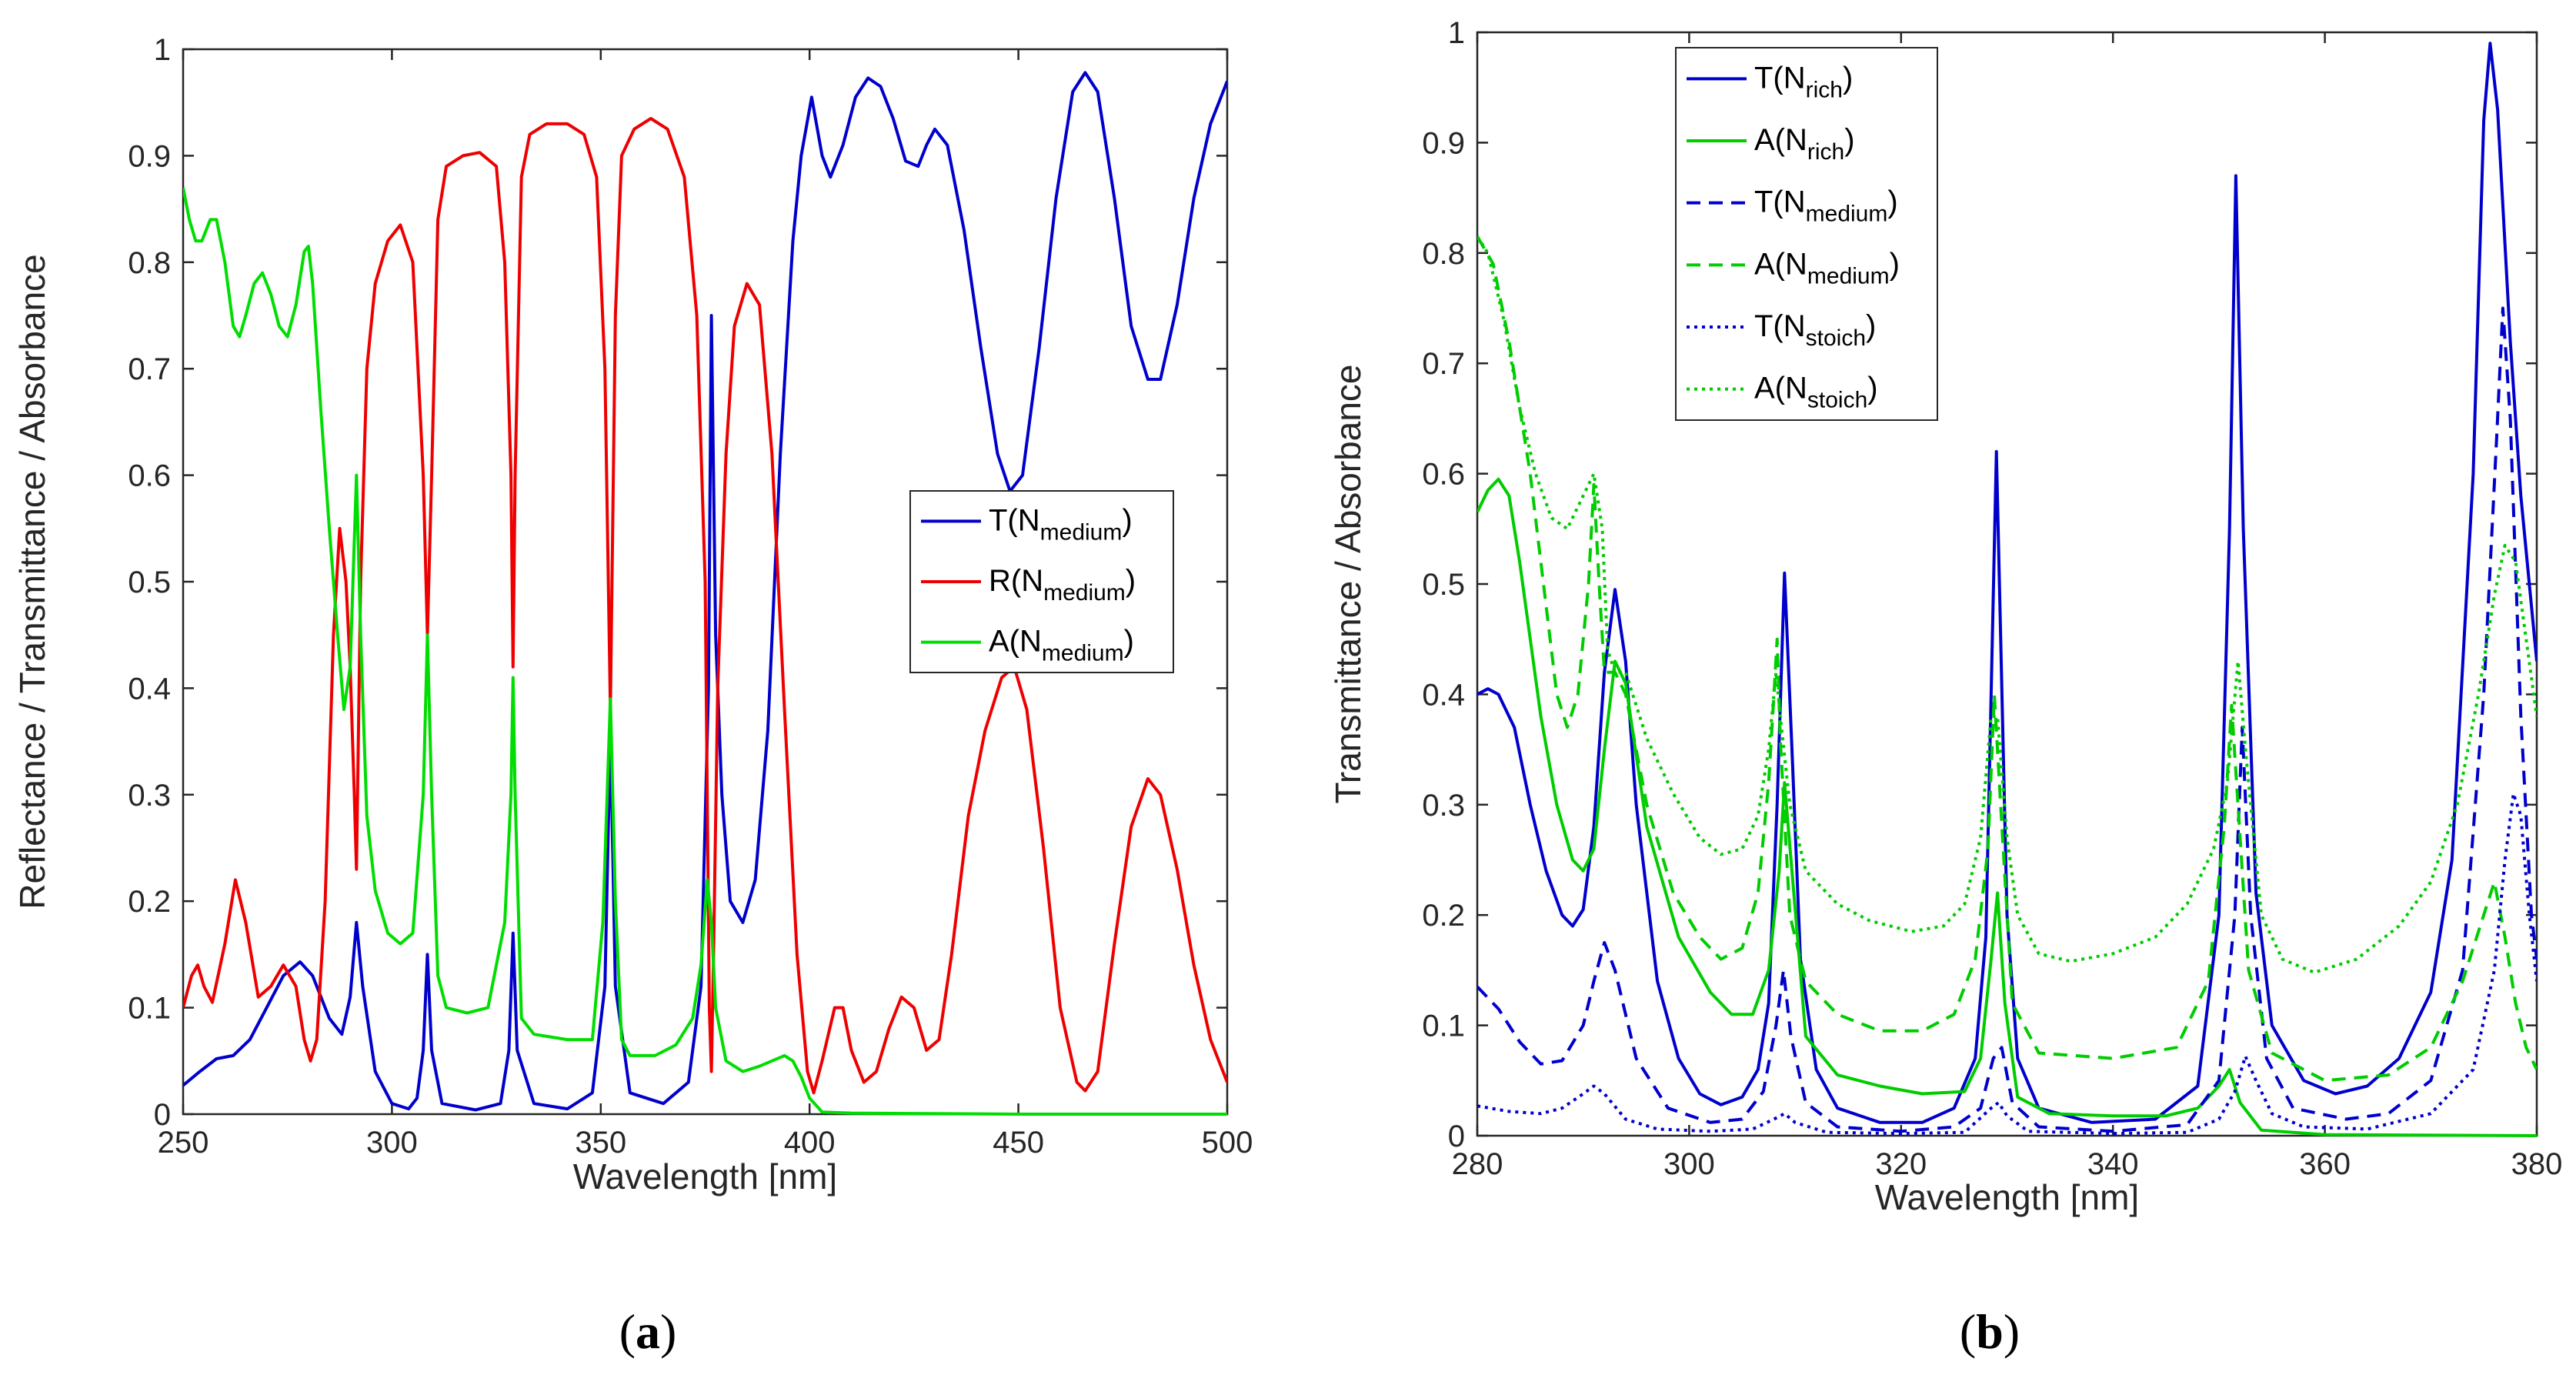  I want to click on legend-entry: A(Nrich), so click(1805, 144).